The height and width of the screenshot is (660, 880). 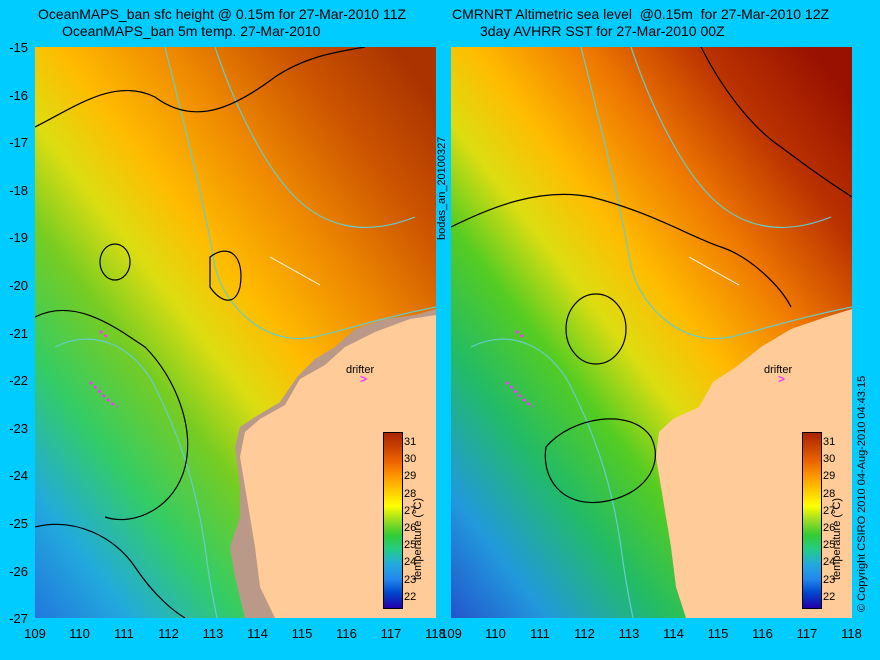 I want to click on y-tick-label: -17, so click(x=18, y=143).